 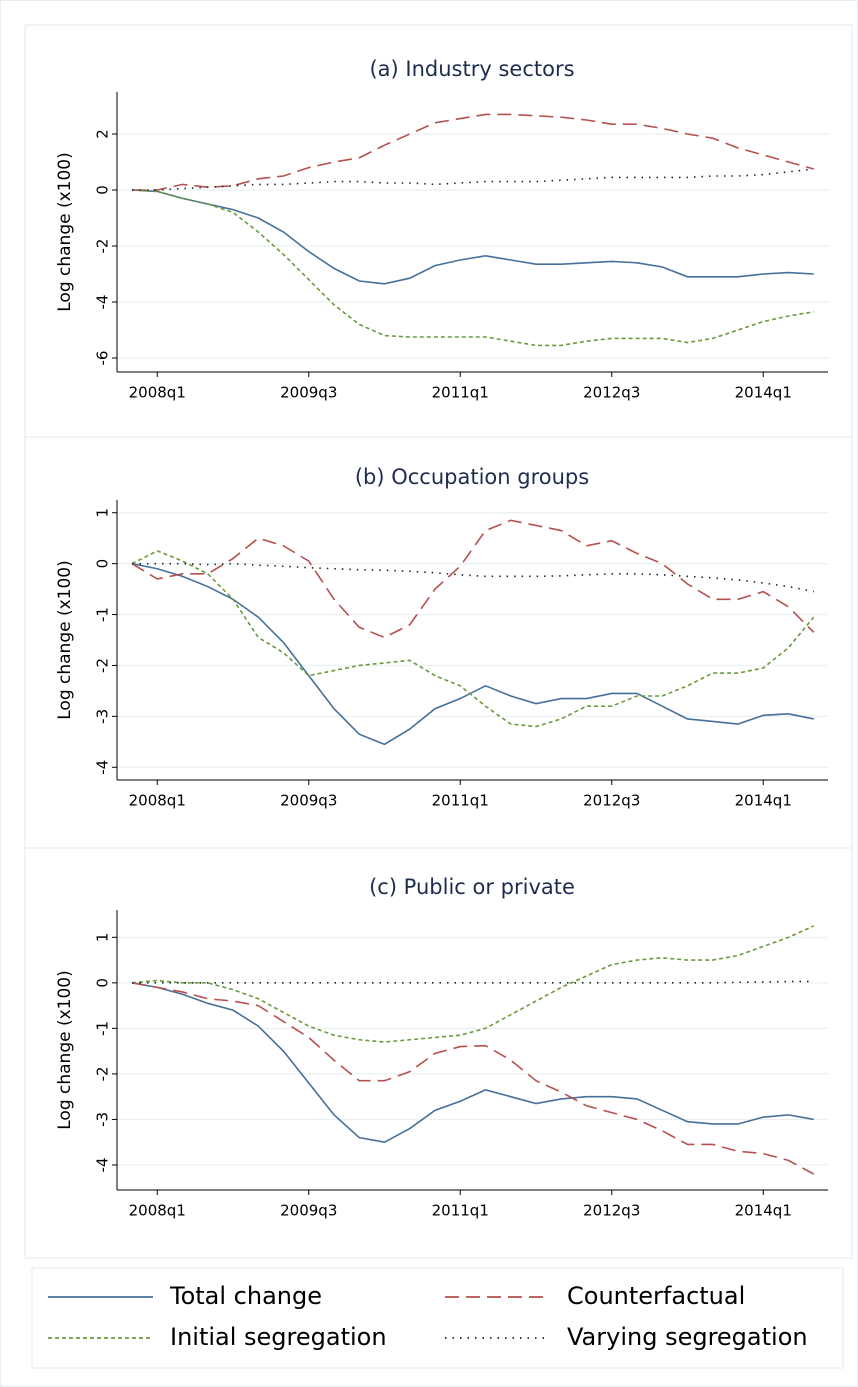 What do you see at coordinates (471, 69) in the screenshot?
I see `panel-title: (a) Industry sectors` at bounding box center [471, 69].